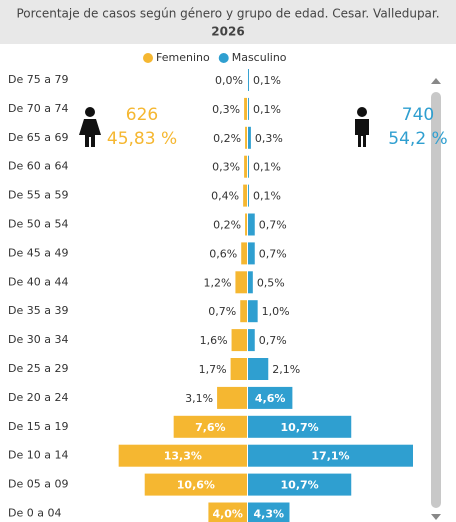 The image size is (456, 522). I want to click on category-label: De 0 a 04, so click(34, 513).